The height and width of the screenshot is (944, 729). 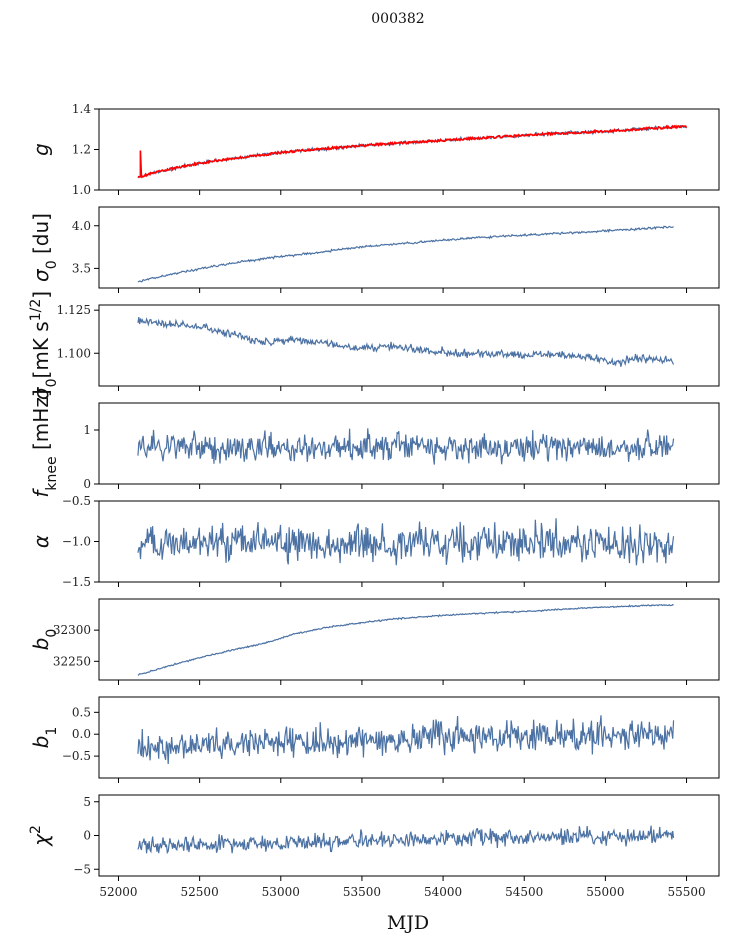 What do you see at coordinates (40, 836) in the screenshot?
I see `y-axis-label: χ2` at bounding box center [40, 836].